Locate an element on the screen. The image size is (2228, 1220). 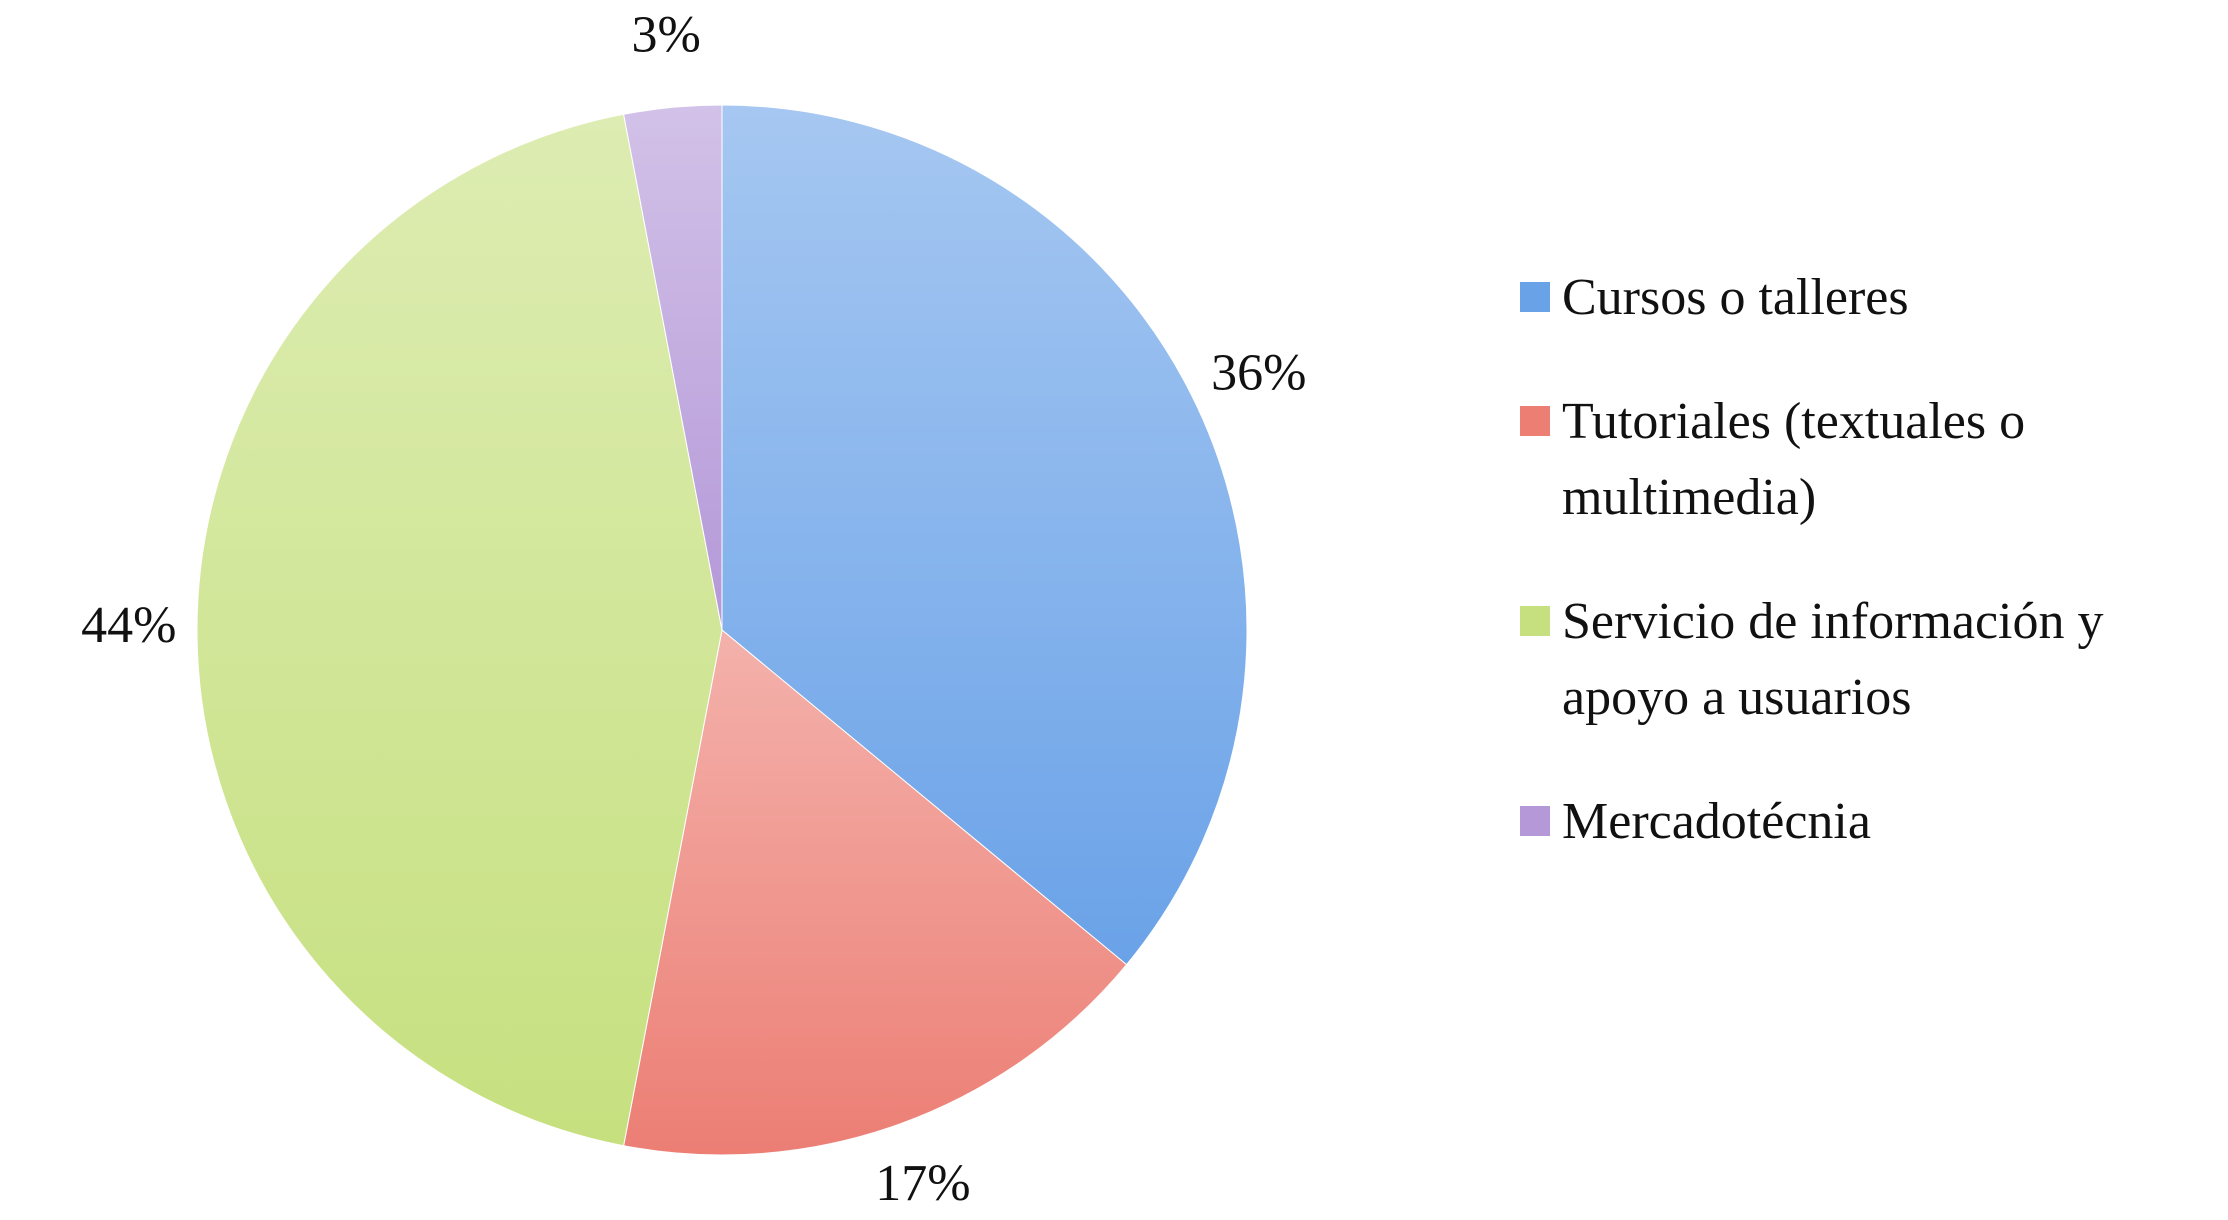
legend-item: Mercadotécnia is located at coordinates (1870, 822).